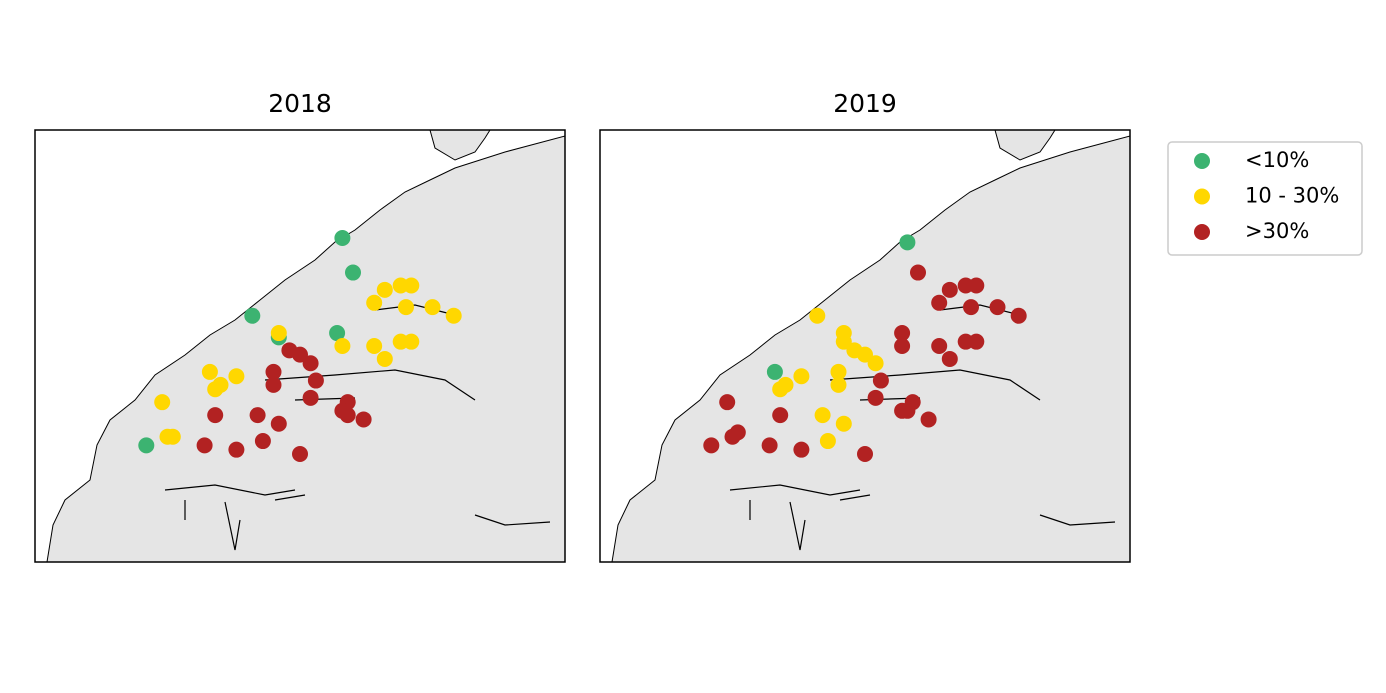 The width and height of the screenshot is (1386, 693). I want to click on legend-box, so click(1265, 198).